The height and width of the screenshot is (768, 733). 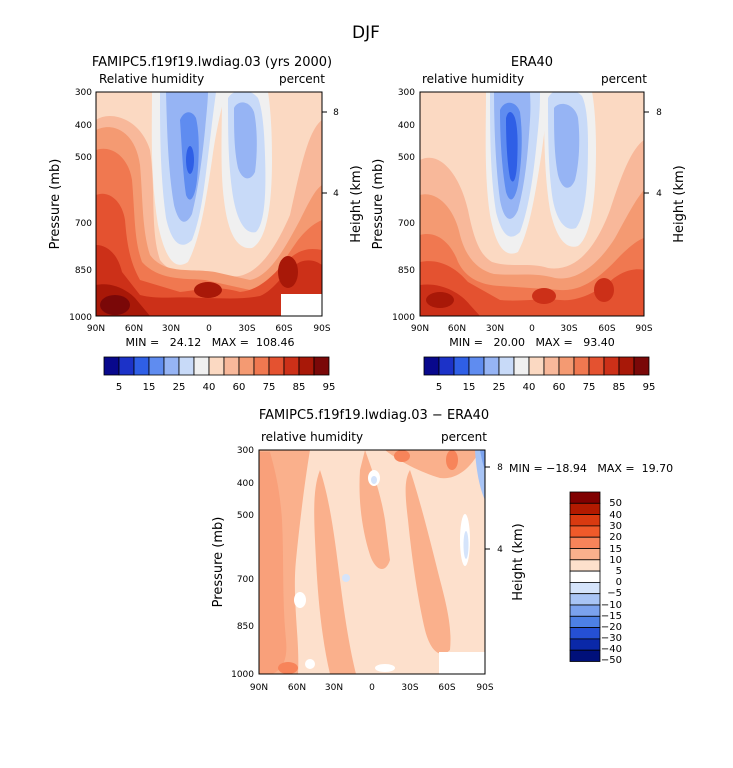 What do you see at coordinates (209, 329) in the screenshot?
I see `panel-model-x-ticks: 90N 60N 30N 0 30S 60S 90S` at bounding box center [209, 329].